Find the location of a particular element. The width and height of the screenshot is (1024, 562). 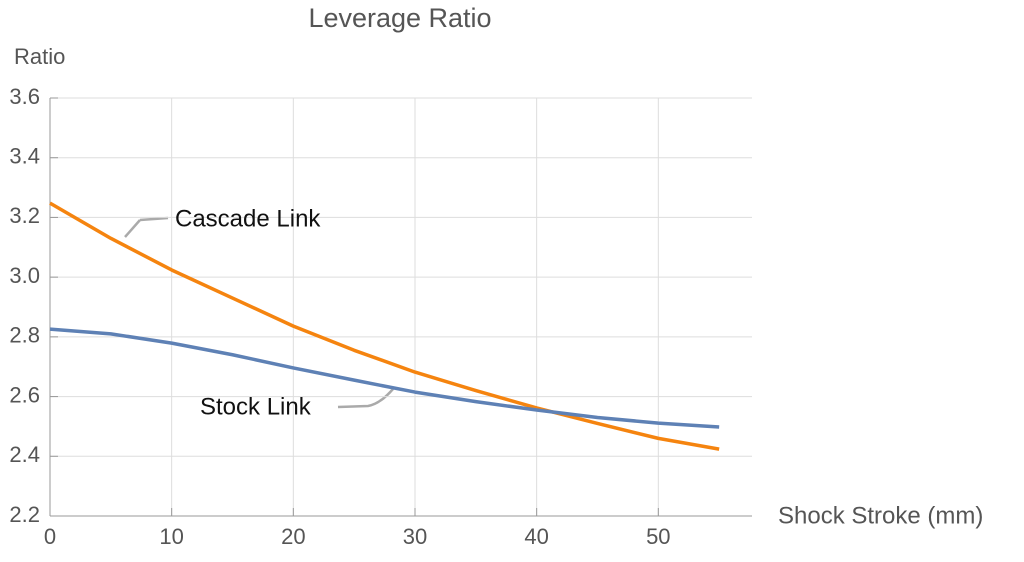

x-tick-label: 40 is located at coordinates (536, 536).